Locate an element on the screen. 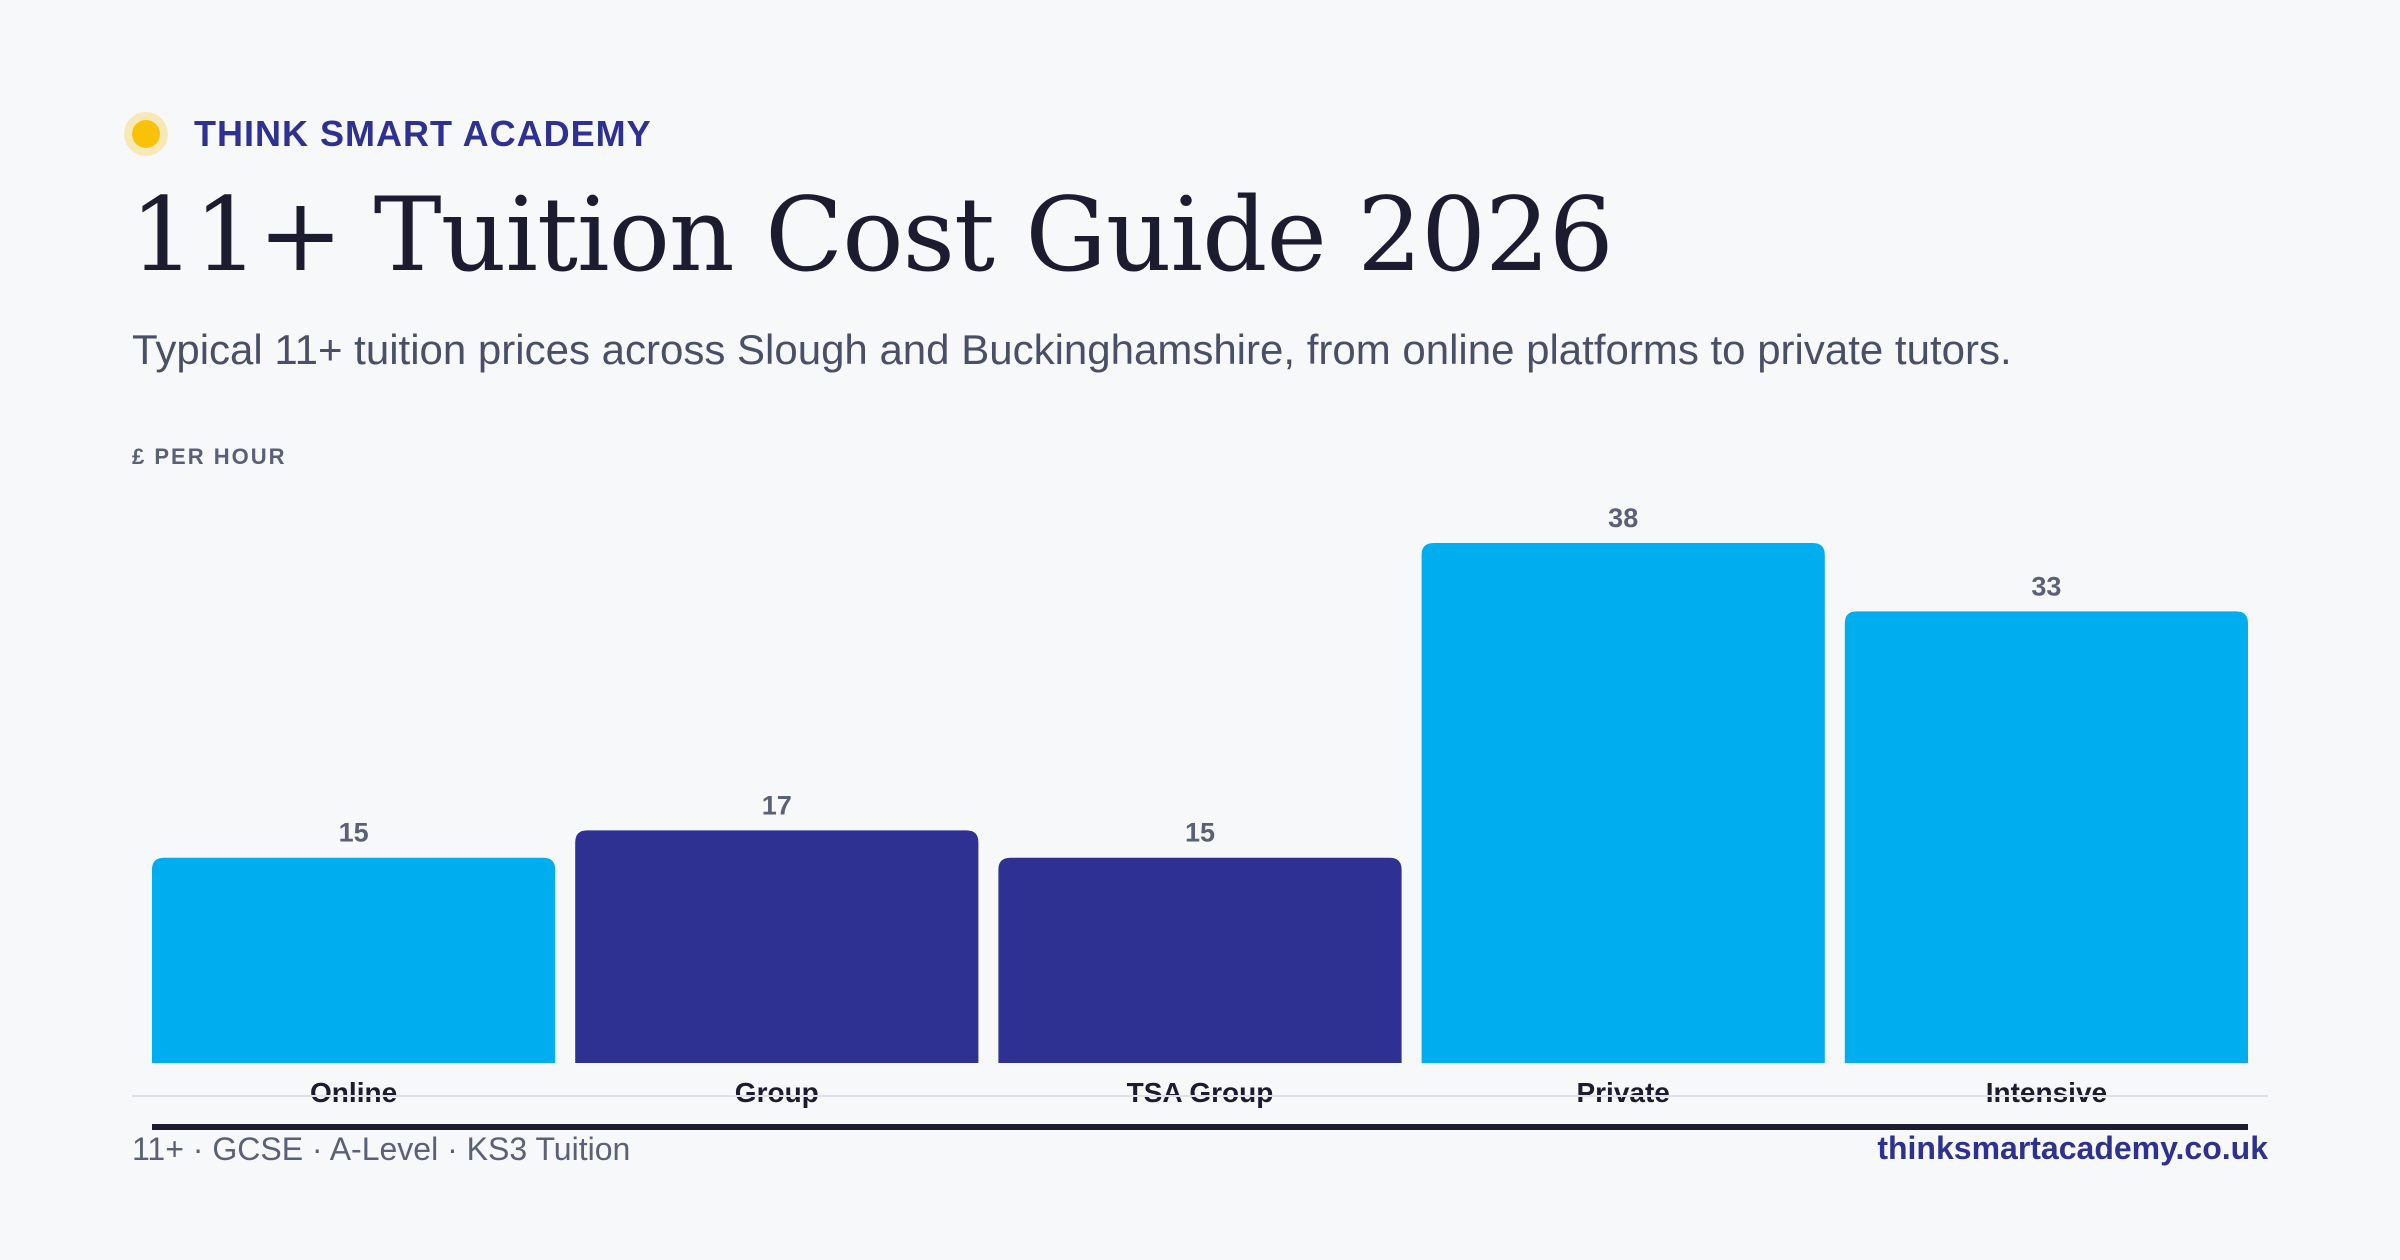 Image resolution: width=2400 pixels, height=1260 pixels. sun-dot-icon is located at coordinates (146, 134).